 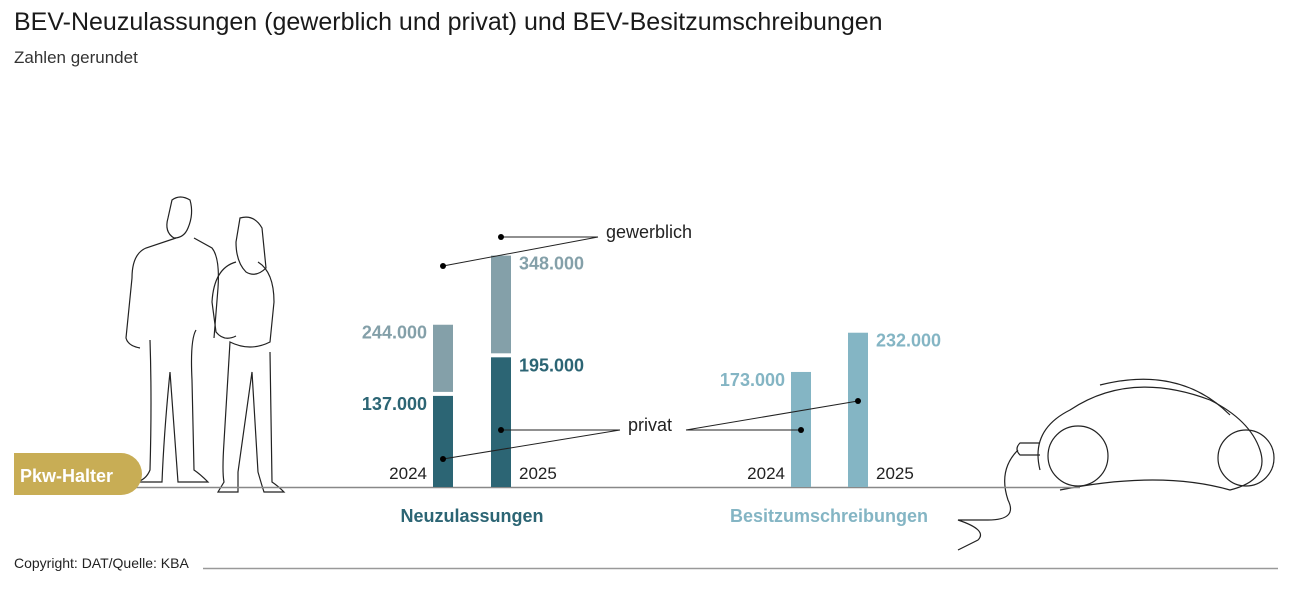 What do you see at coordinates (650, 425) in the screenshot?
I see `annotation-privat: privat` at bounding box center [650, 425].